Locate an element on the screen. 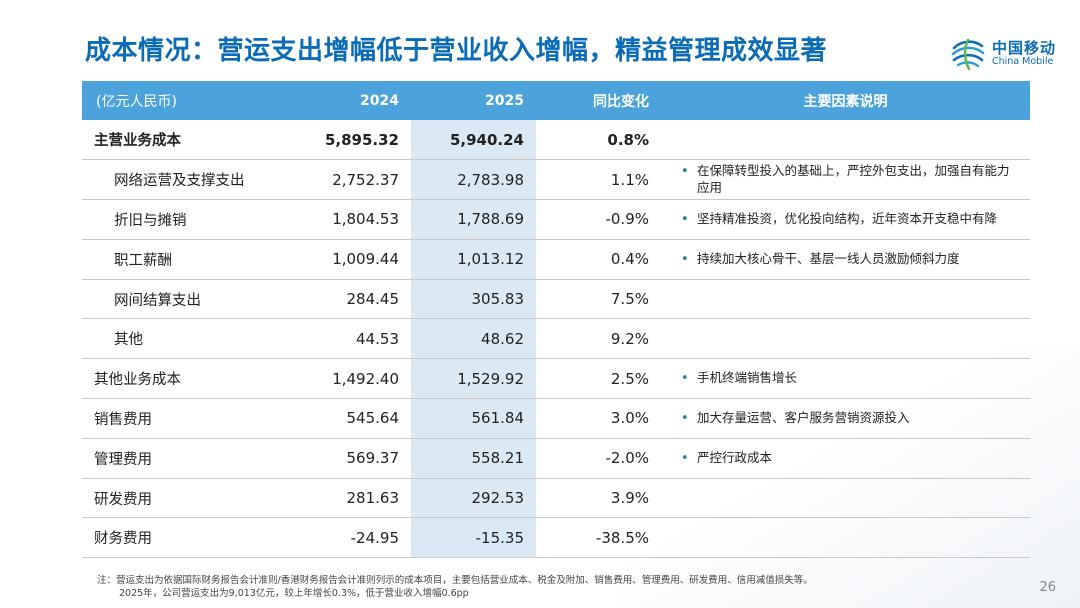 This screenshot has height=608, width=1080. logo-text-cn: 中国移动 is located at coordinates (1024, 48).